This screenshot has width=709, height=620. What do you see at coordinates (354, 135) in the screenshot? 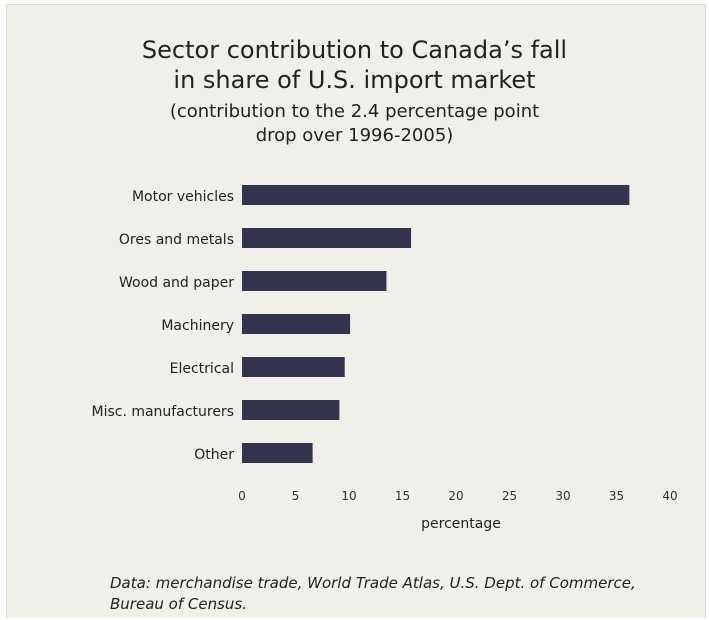
I see `chart-subtitle-line-2: drop over 1996-2005)` at bounding box center [354, 135].